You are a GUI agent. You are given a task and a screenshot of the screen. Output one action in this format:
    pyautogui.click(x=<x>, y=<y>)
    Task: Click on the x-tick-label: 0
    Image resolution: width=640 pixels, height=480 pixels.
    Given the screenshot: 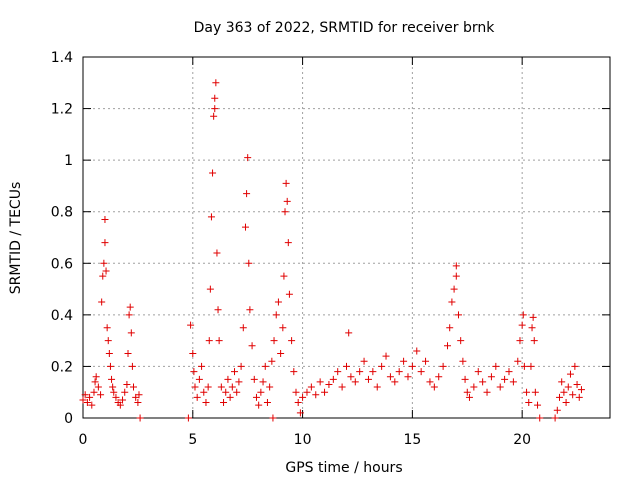 What is the action you would take?
    pyautogui.click(x=83, y=440)
    